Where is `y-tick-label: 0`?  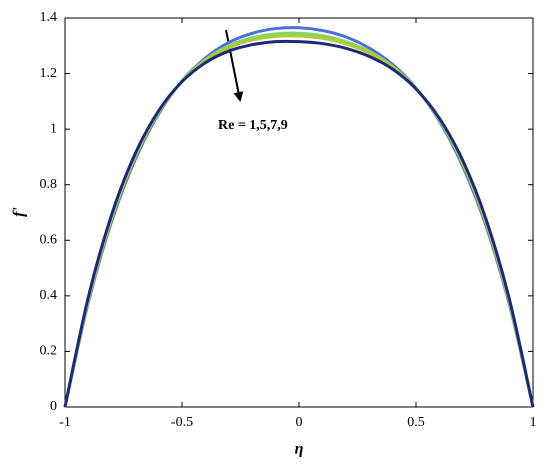 y-tick-label: 0 is located at coordinates (53, 406).